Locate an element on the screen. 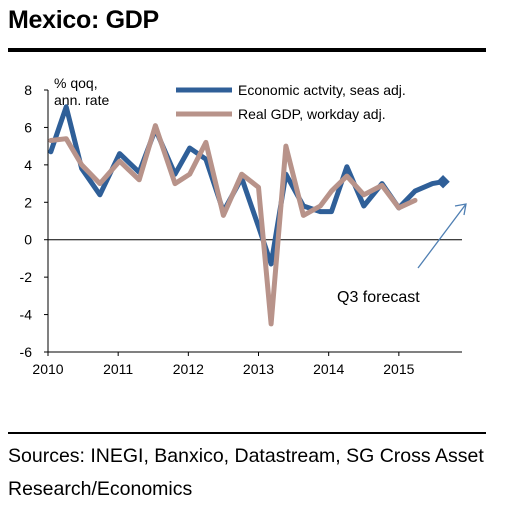 This screenshot has width=514, height=513. legend-label-2: Real GDP, workday adj. is located at coordinates (312, 114).